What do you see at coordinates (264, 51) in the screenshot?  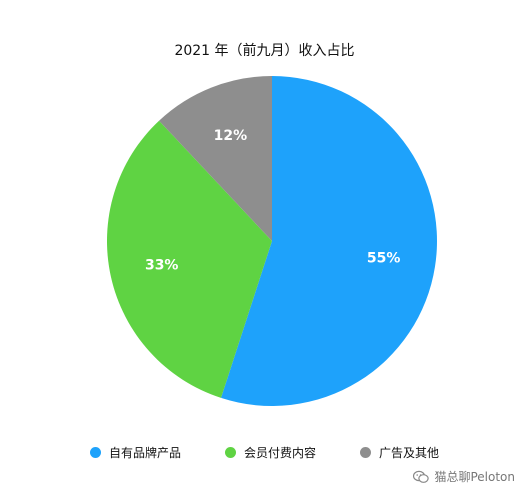 I see `chart-title: 2021 年（前九月）收入占比` at bounding box center [264, 51].